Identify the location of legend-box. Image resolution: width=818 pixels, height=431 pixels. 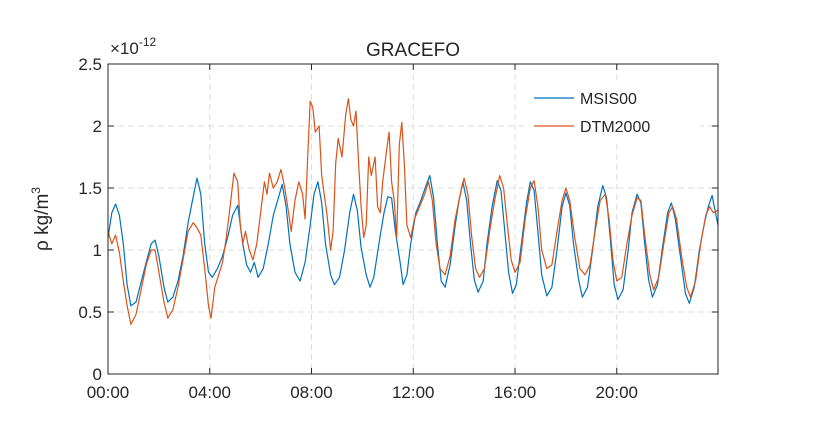
(614, 114).